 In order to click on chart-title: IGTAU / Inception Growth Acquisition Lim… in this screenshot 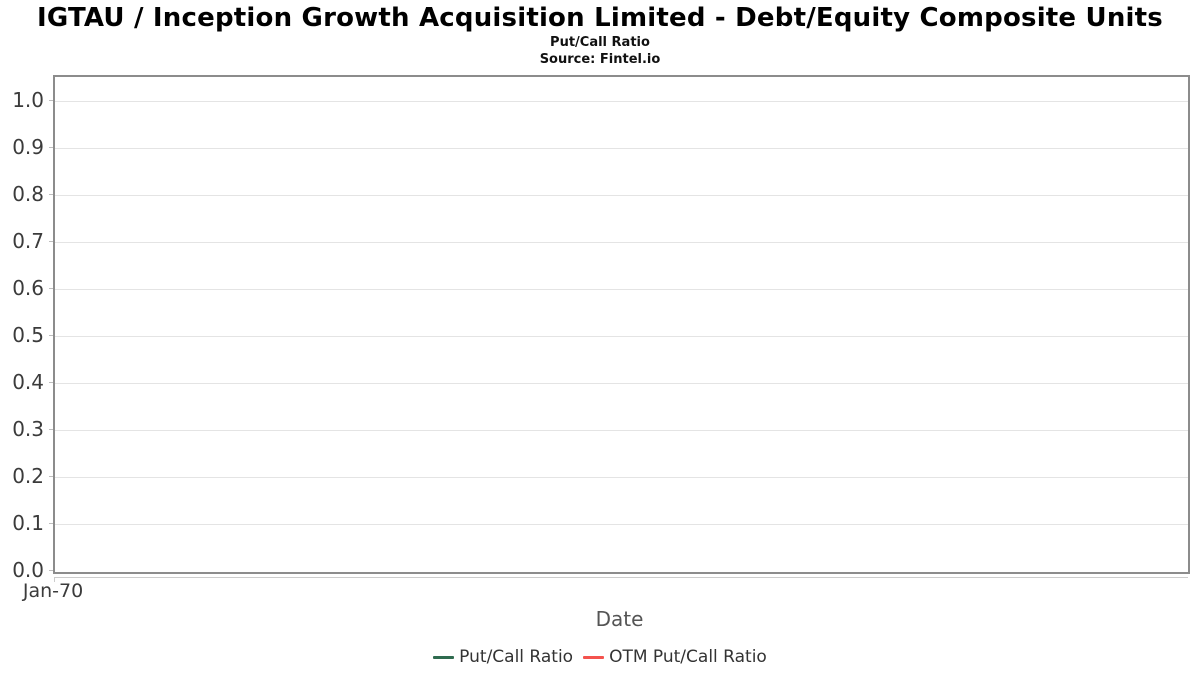, I will do `click(600, 18)`.